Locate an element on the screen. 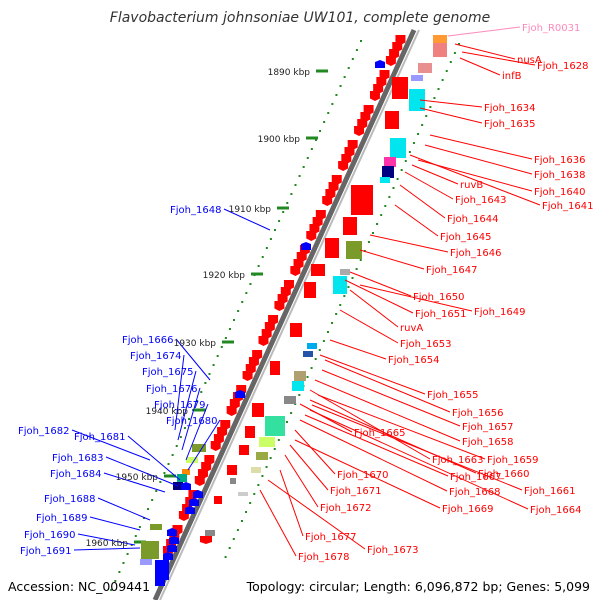 This screenshot has height=600, width=600. gene-label-fjoh-1646: Fjoh_1646 is located at coordinates (475, 253).